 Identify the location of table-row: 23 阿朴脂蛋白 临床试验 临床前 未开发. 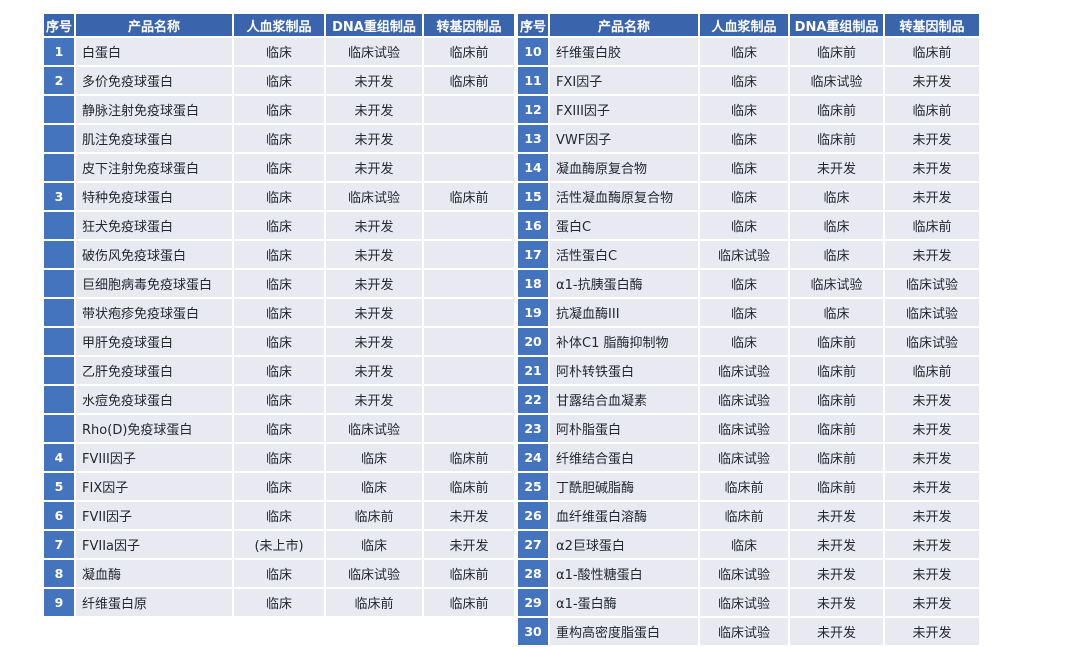
(749, 428).